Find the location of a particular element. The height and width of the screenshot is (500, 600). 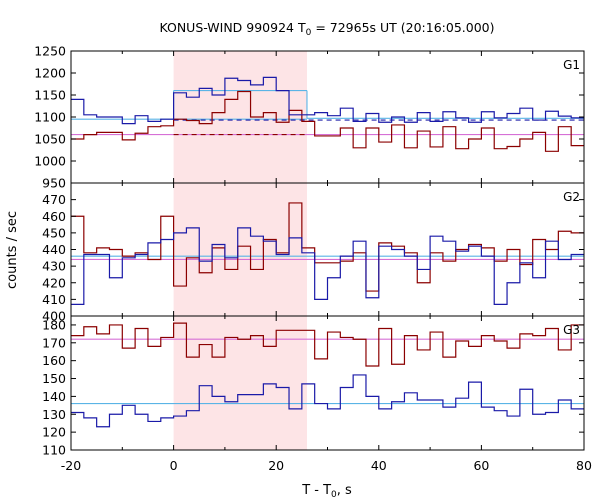

series-blue-g3 is located at coordinates (327, 401).